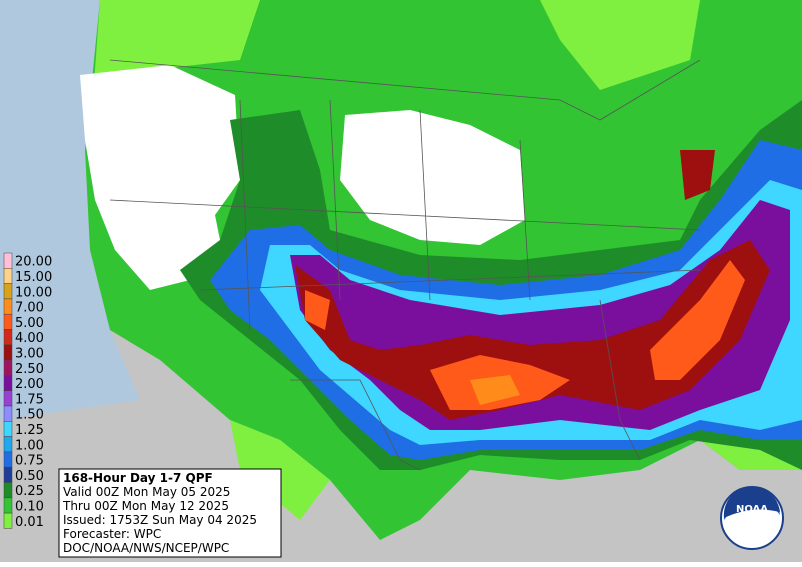 Image resolution: width=802 pixels, height=567 pixels. Describe the element at coordinates (29, 308) in the screenshot. I see `legend-label: 7.00` at that location.